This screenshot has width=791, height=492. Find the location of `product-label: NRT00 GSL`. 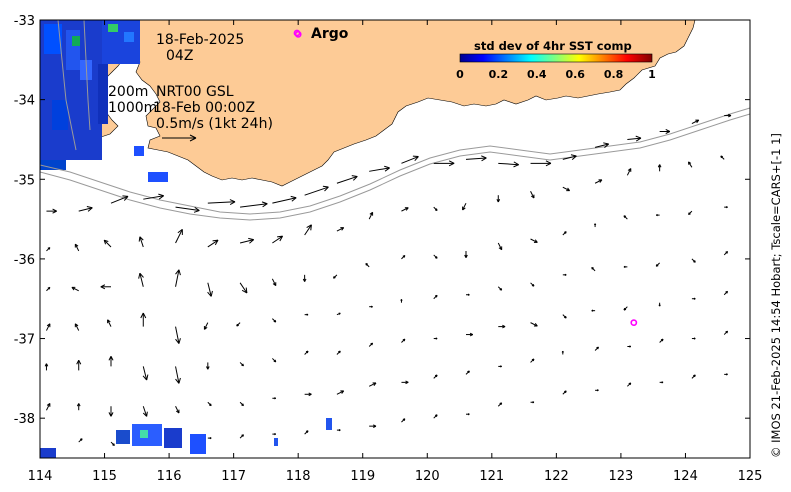

product-label: NRT00 GSL is located at coordinates (195, 92).